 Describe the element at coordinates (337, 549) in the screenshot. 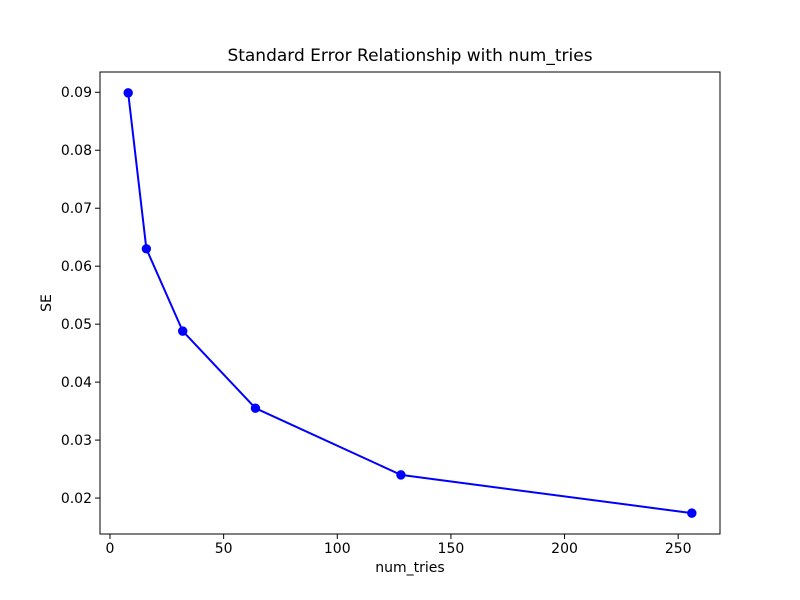

I see `x-tick-label: 100` at that location.